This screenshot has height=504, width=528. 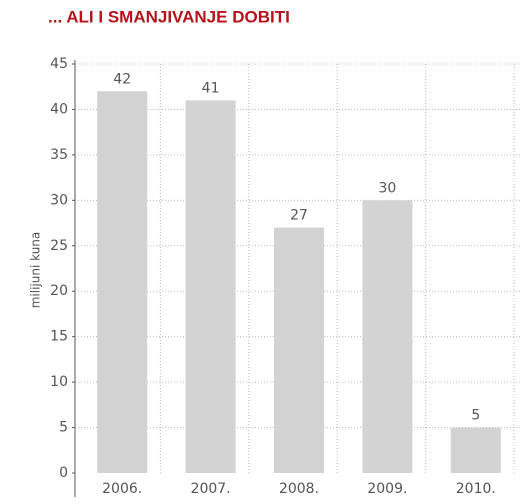 What do you see at coordinates (63, 428) in the screenshot?
I see `y-tick-label: 5` at bounding box center [63, 428].